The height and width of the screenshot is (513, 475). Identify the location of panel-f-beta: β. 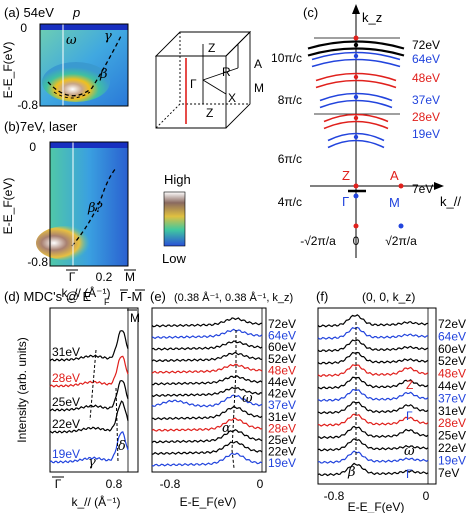
(351, 472).